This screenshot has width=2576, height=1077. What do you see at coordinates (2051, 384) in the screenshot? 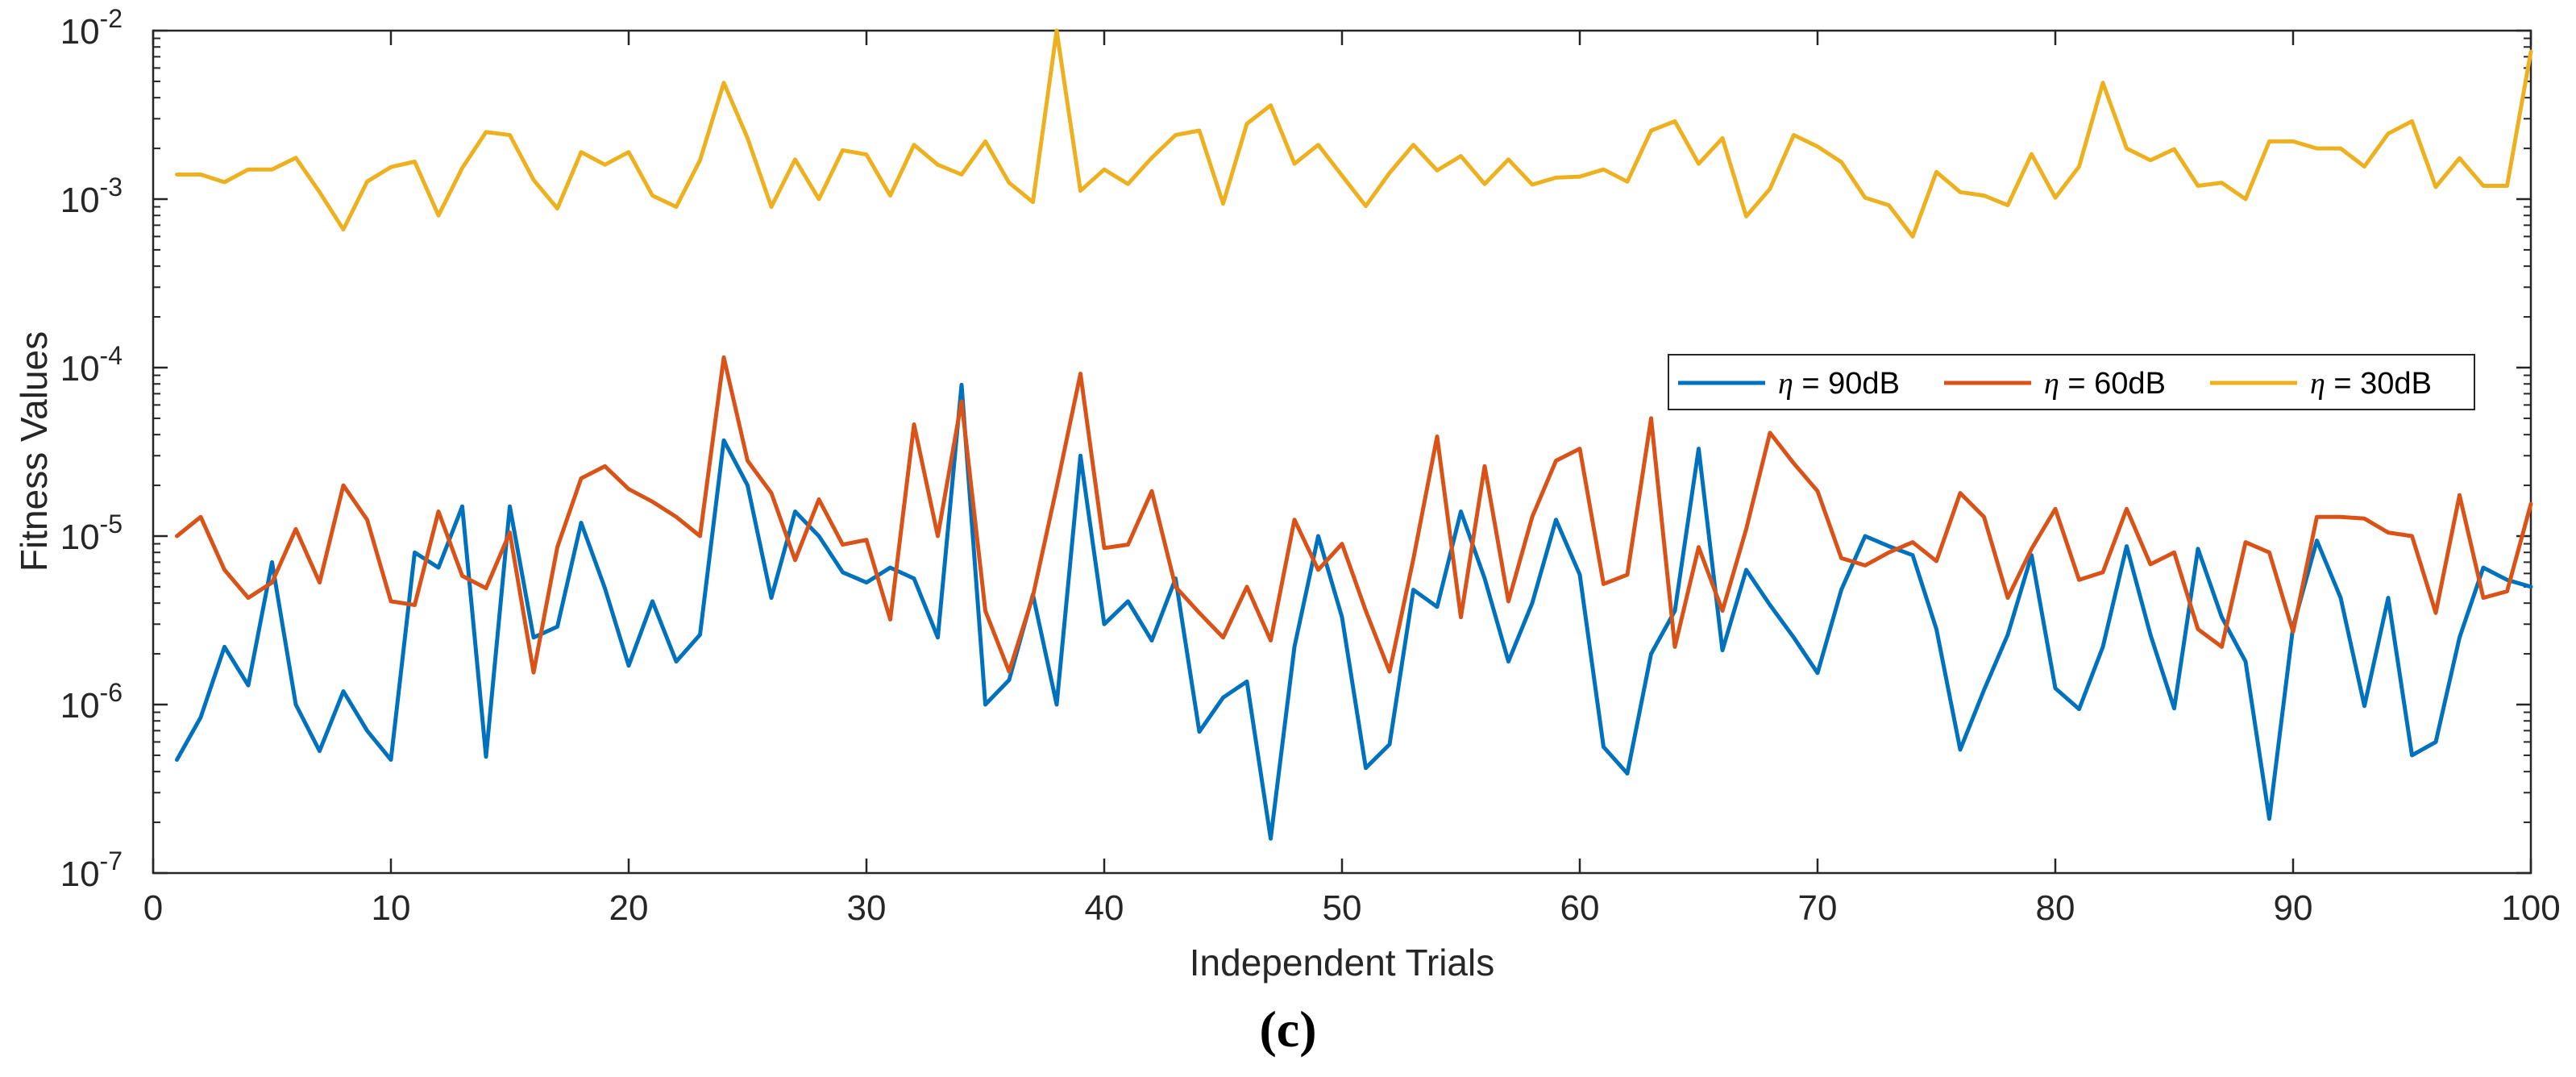
I see `legend-eta-2: η` at bounding box center [2051, 384].